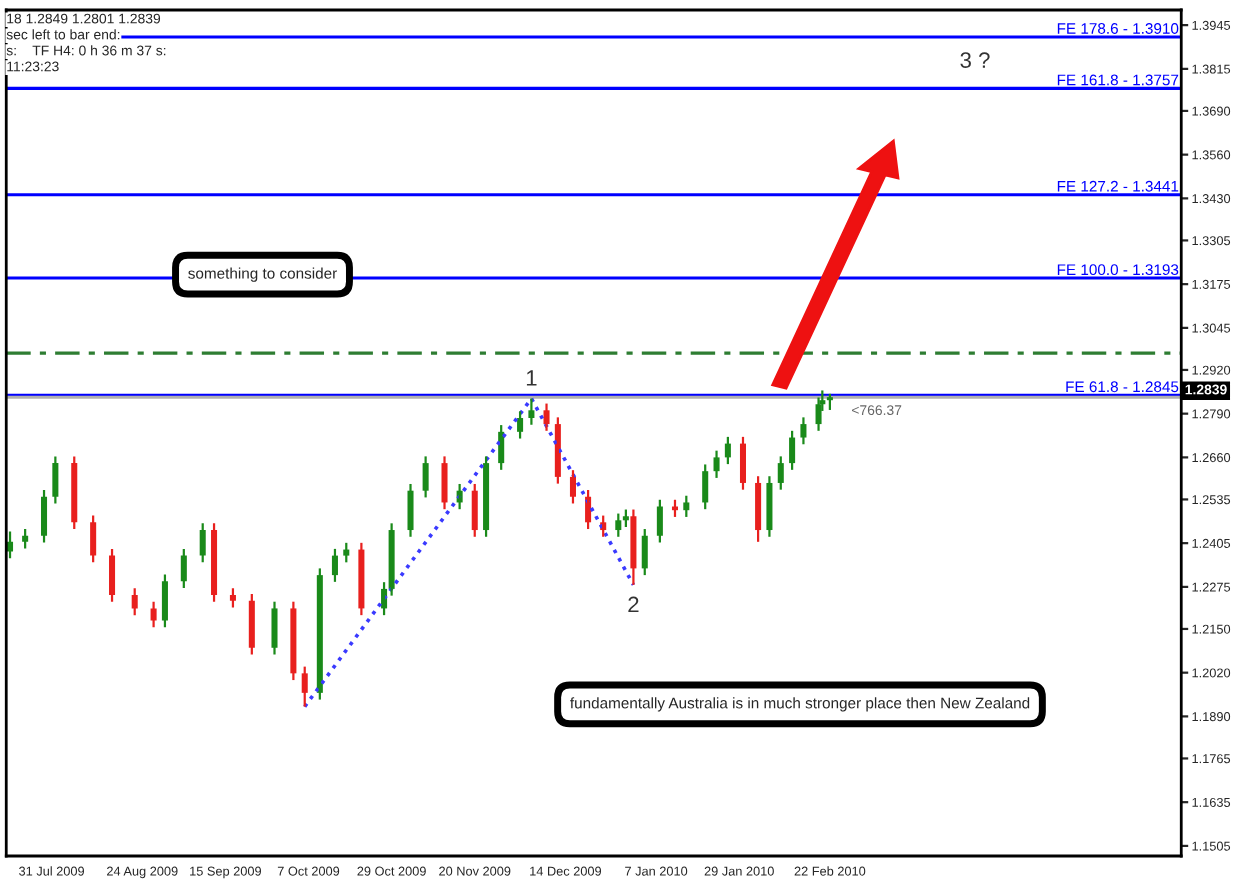  Describe the element at coordinates (975, 60) in the screenshot. I see `annotation: 3 ?` at that location.